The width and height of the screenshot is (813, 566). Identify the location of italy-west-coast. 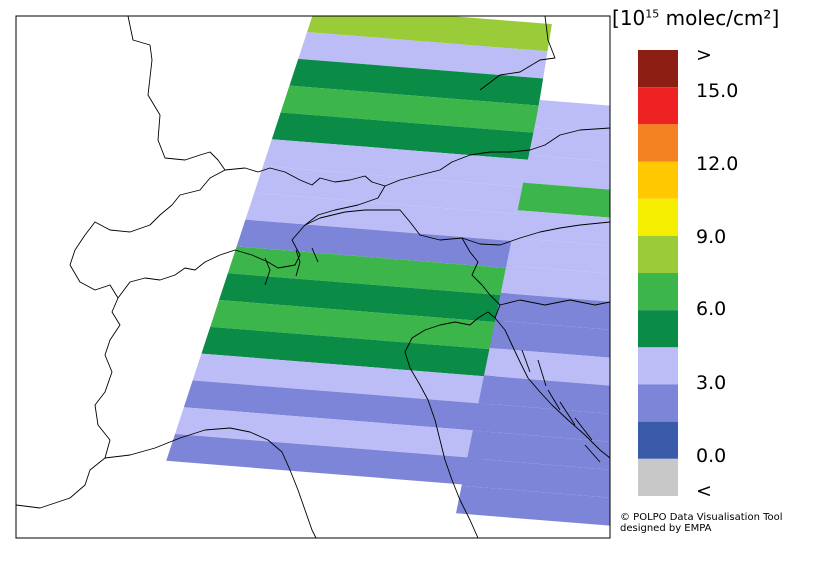
(210, 482).